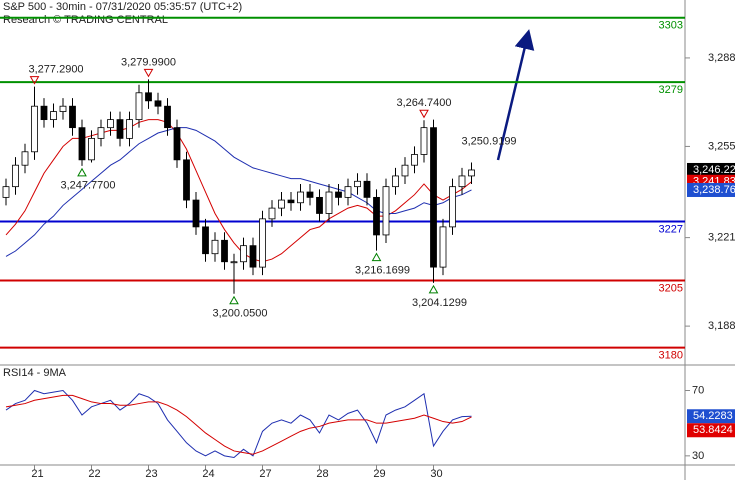 The height and width of the screenshot is (480, 735). I want to click on chart-subtitle: Research © TRADING CENTRAL, so click(85, 20).